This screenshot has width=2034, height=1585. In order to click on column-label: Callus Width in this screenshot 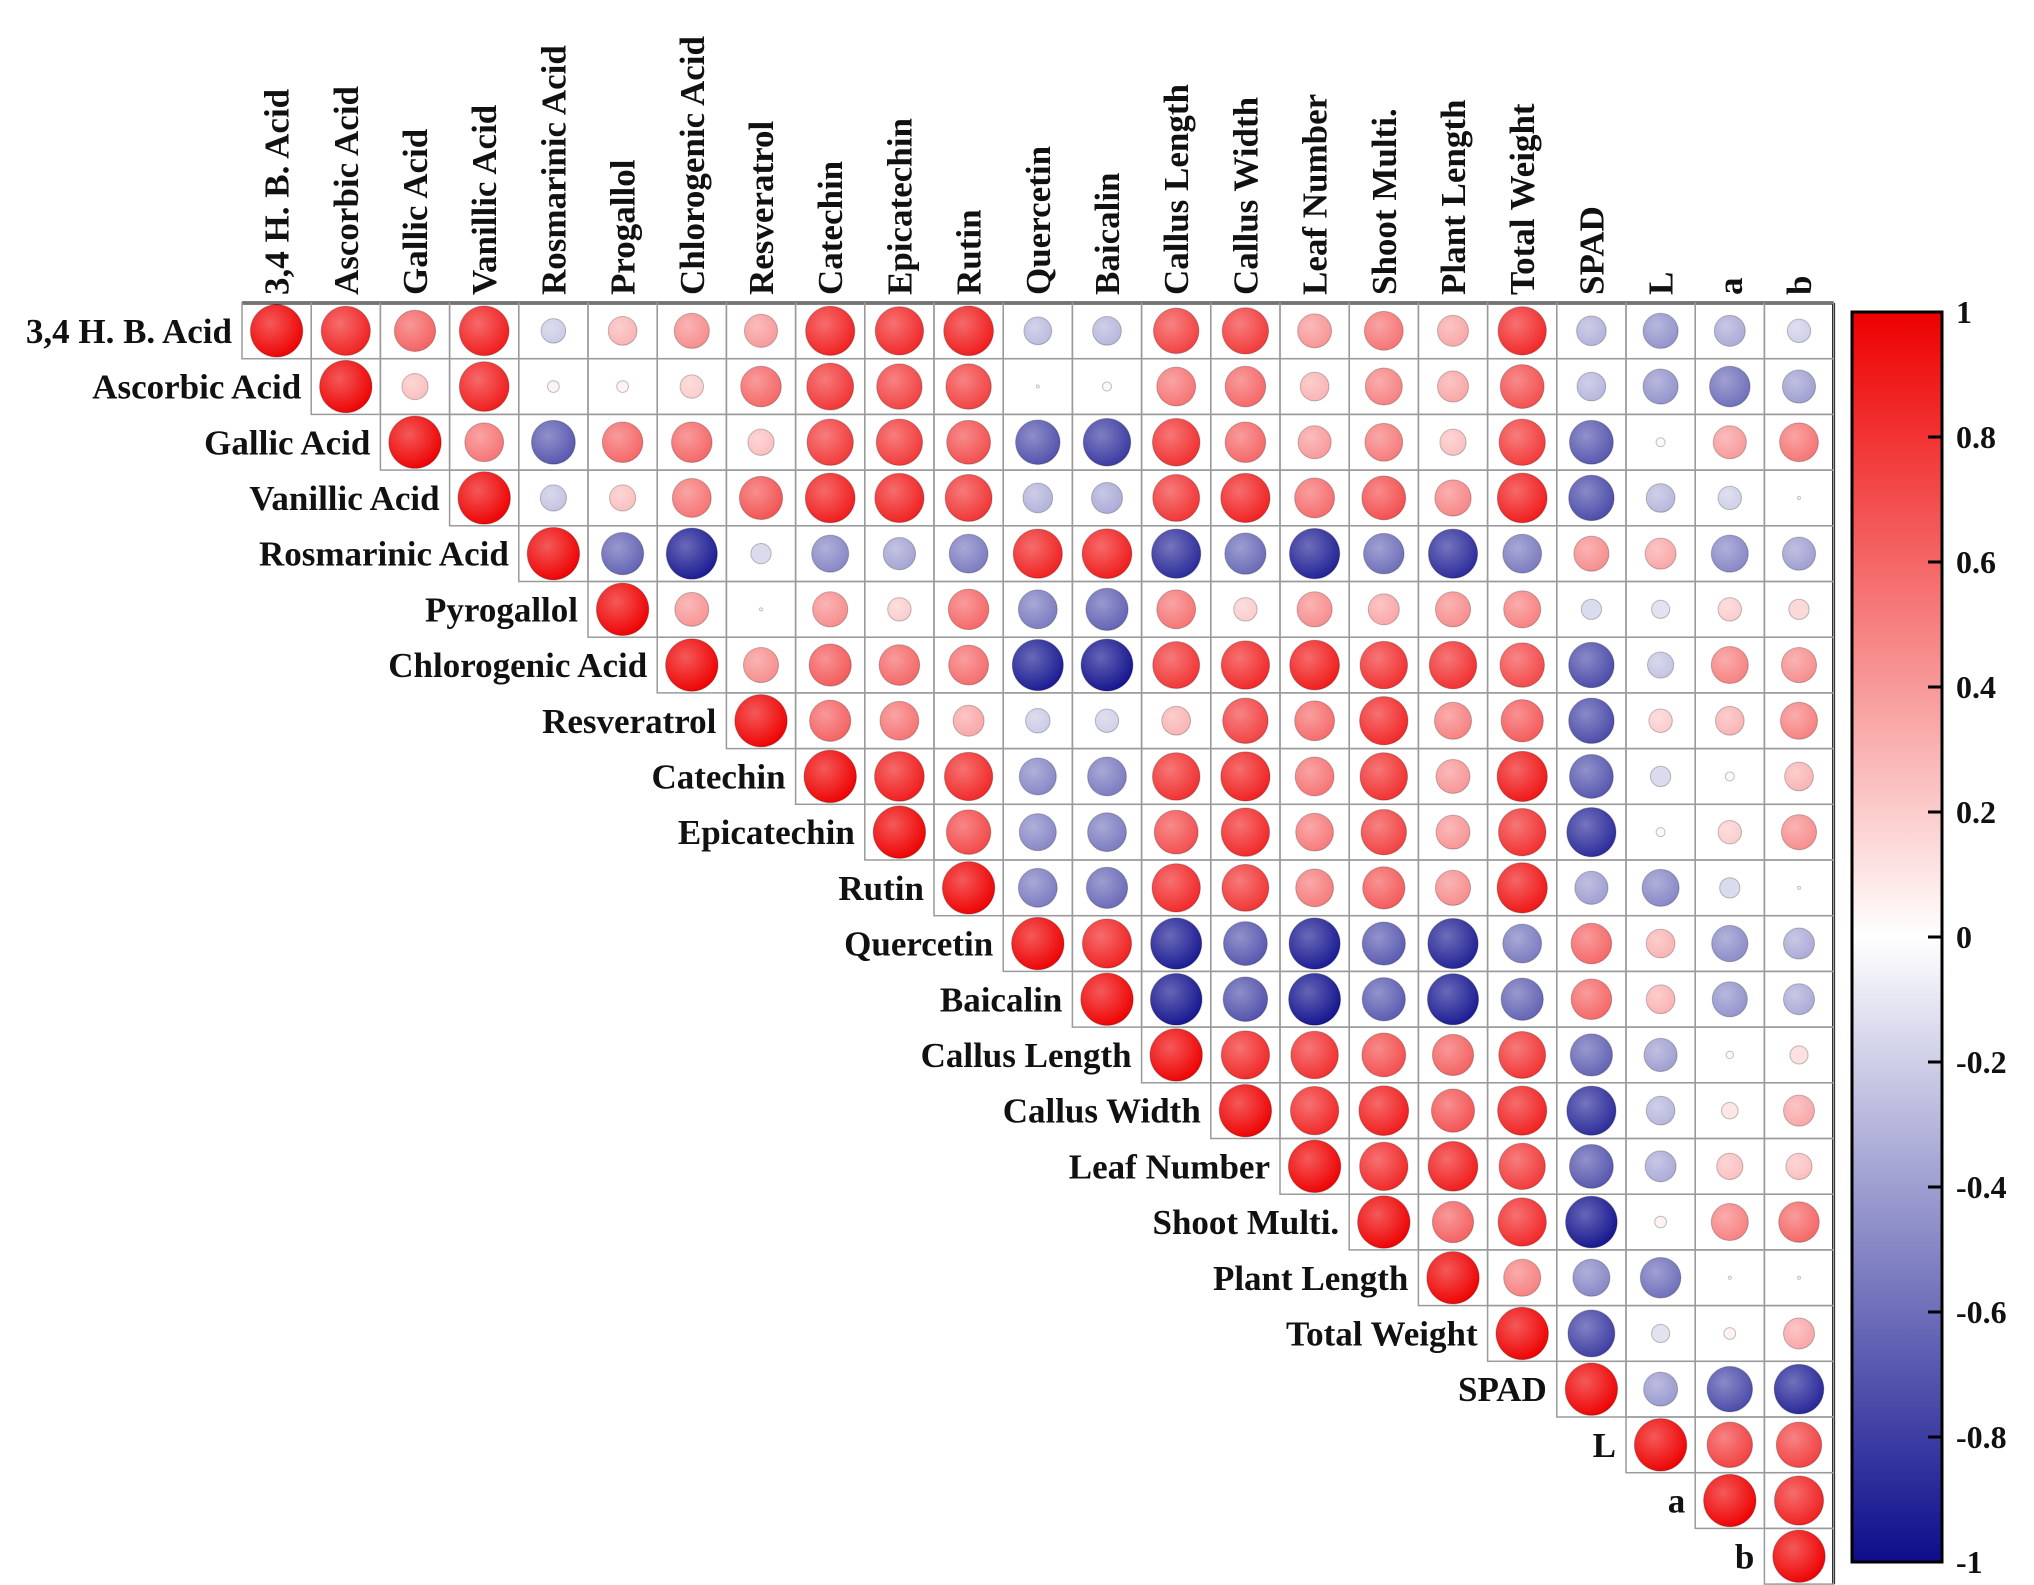, I will do `click(1245, 196)`.